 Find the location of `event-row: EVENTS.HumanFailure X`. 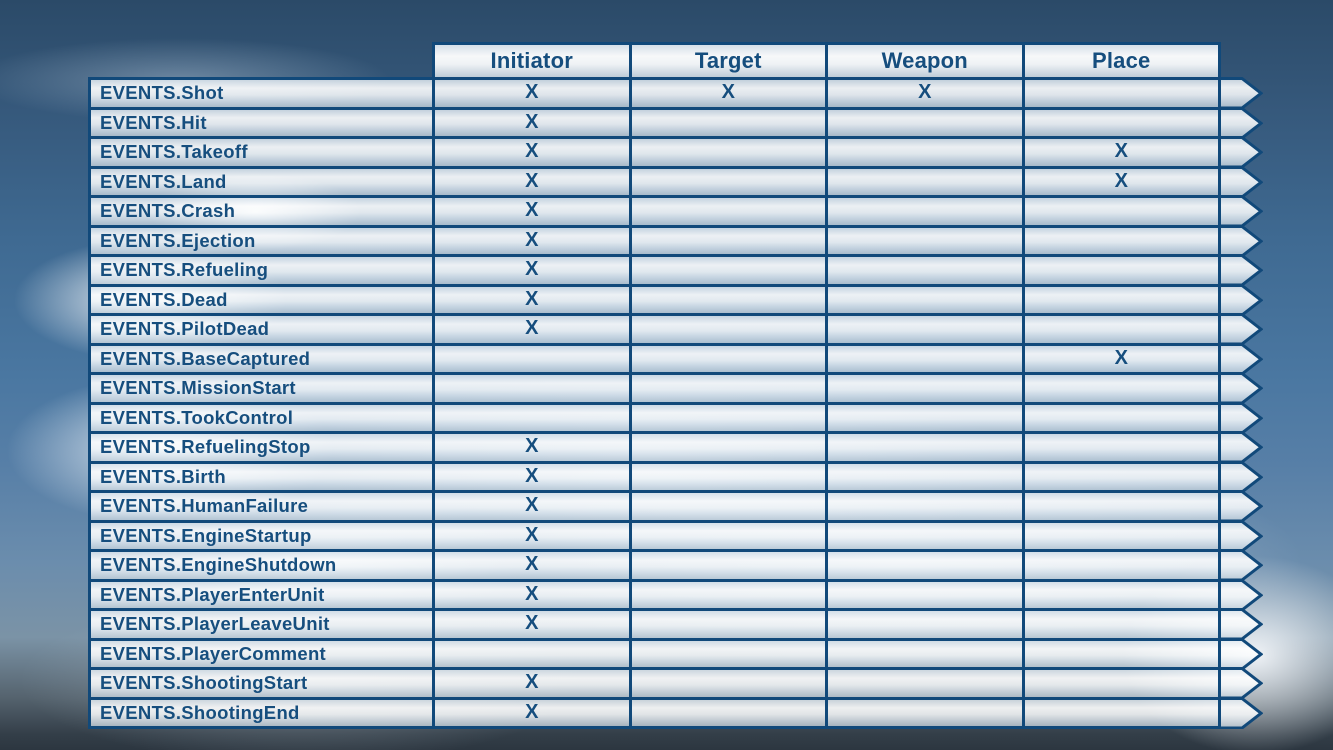

event-row: EVENTS.HumanFailure X is located at coordinates (675, 506).